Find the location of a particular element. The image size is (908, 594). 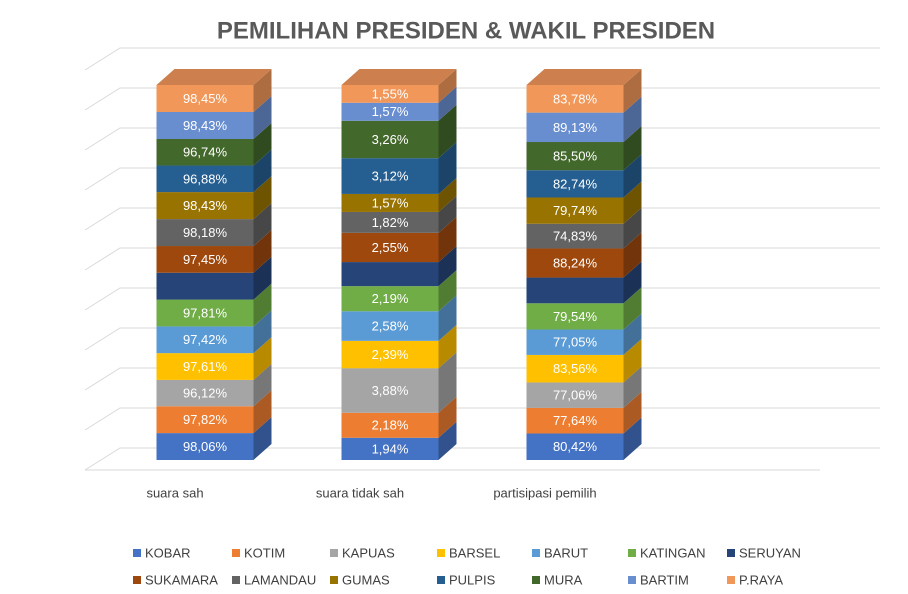

data-label: 74,83% is located at coordinates (575, 236).